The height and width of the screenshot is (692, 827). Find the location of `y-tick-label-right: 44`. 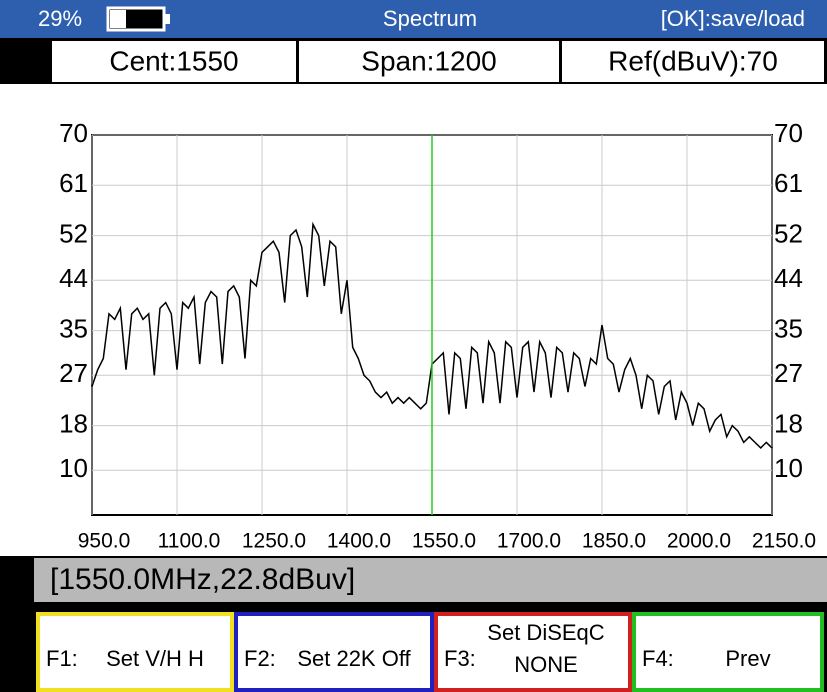

y-tick-label-right: 44 is located at coordinates (788, 278).